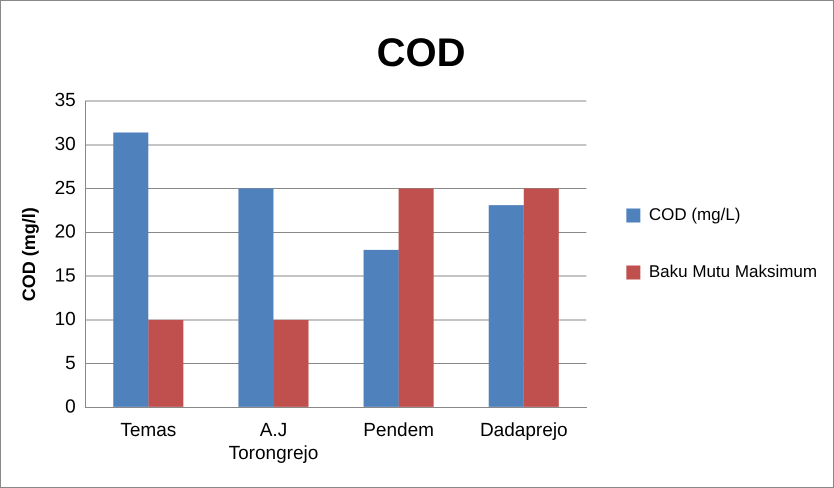 The height and width of the screenshot is (488, 834). What do you see at coordinates (65, 145) in the screenshot?
I see `y-tick-label: 30` at bounding box center [65, 145].